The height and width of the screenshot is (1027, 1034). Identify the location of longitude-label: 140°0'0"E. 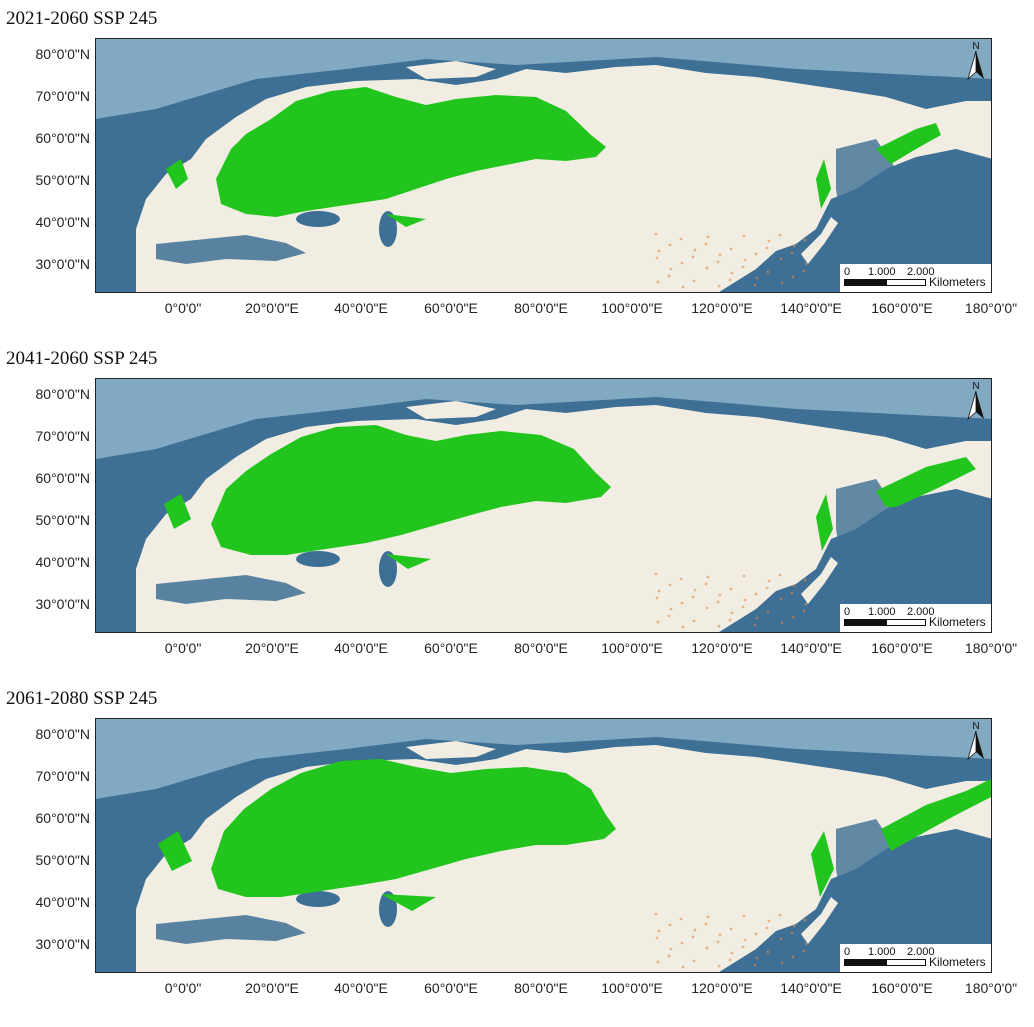
(811, 308).